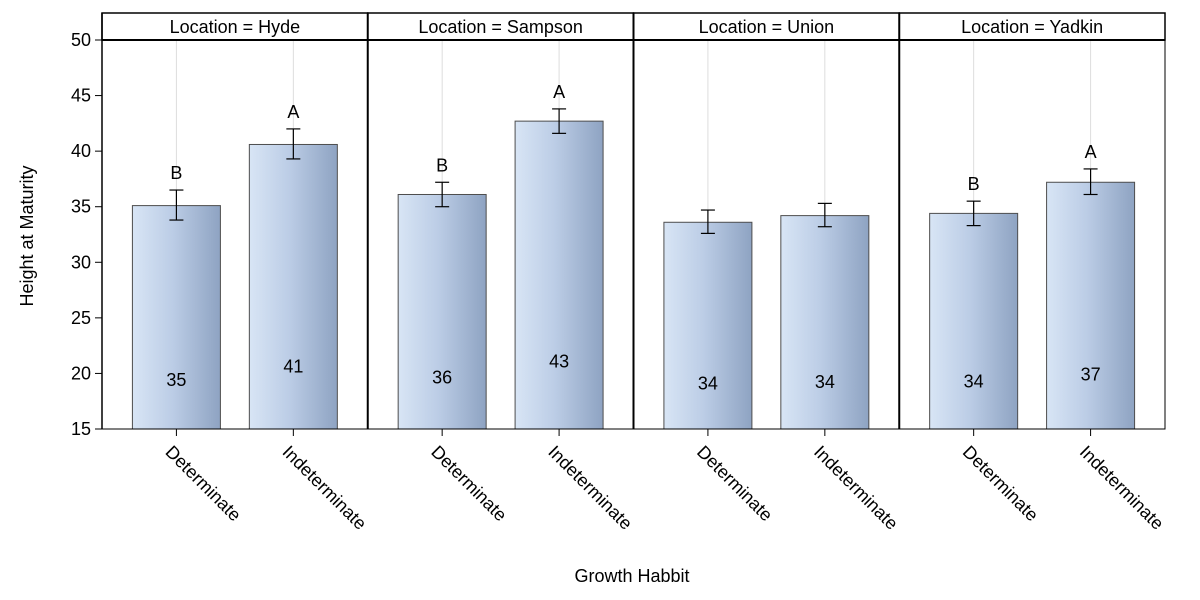  Describe the element at coordinates (81, 96) in the screenshot. I see `y-tick-label: 45` at that location.